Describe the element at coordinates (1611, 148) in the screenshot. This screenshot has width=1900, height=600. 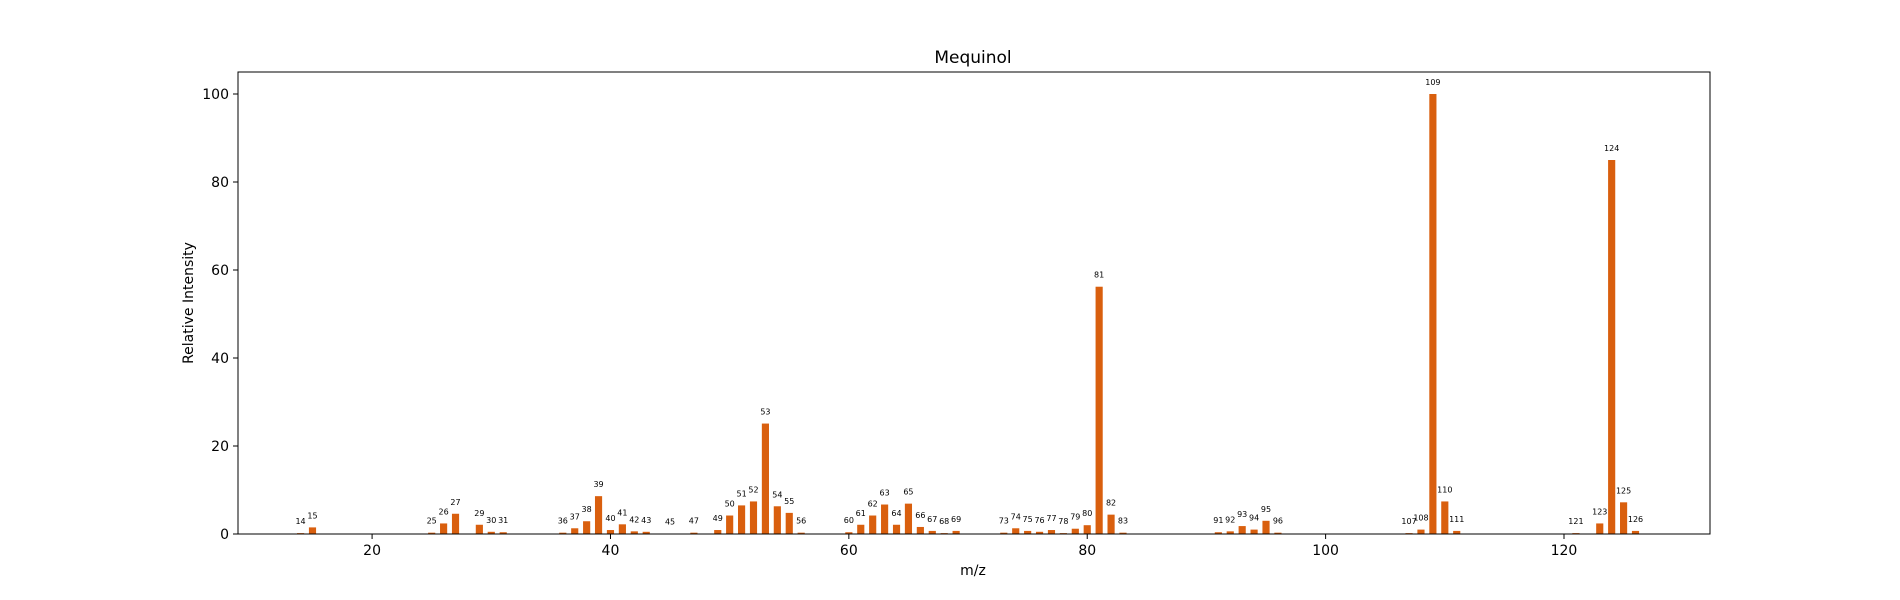
I see `bar-label-mz-124: 124` at that location.